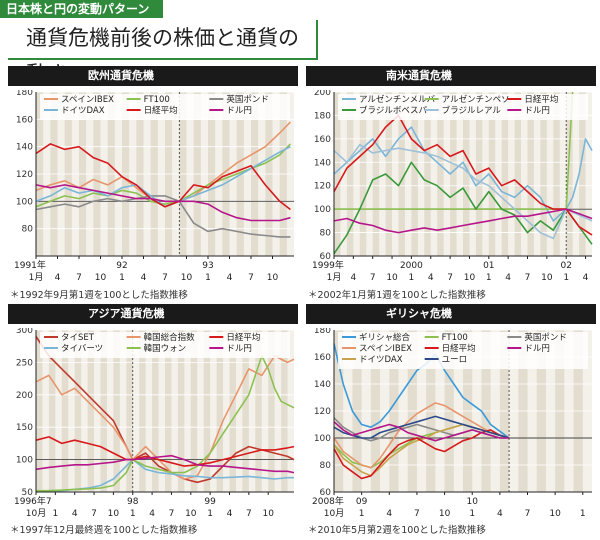  Describe the element at coordinates (411, 266) in the screenshot. I see `x-year-label: 2000` at that location.